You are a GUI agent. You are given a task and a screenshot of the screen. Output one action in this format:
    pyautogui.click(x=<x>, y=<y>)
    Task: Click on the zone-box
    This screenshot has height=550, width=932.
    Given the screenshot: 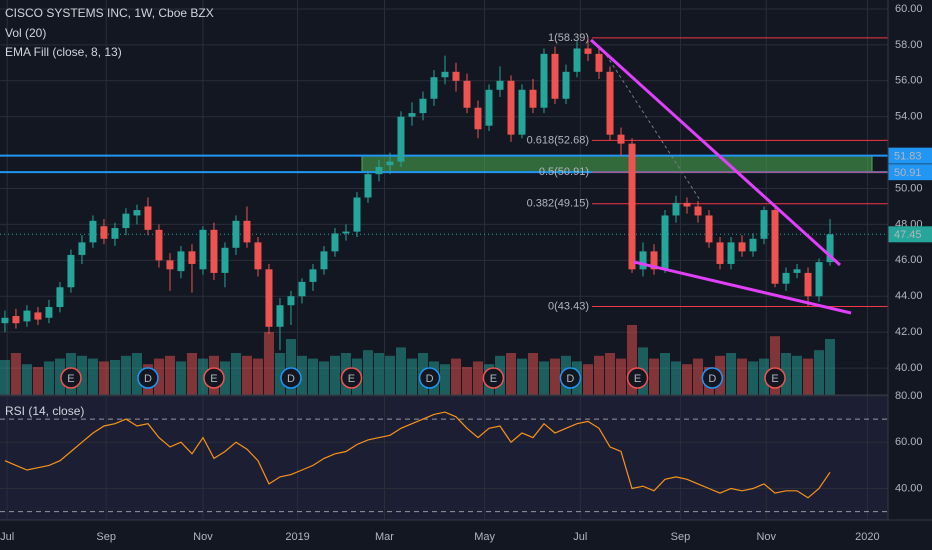 What is the action you would take?
    pyautogui.click(x=617, y=164)
    